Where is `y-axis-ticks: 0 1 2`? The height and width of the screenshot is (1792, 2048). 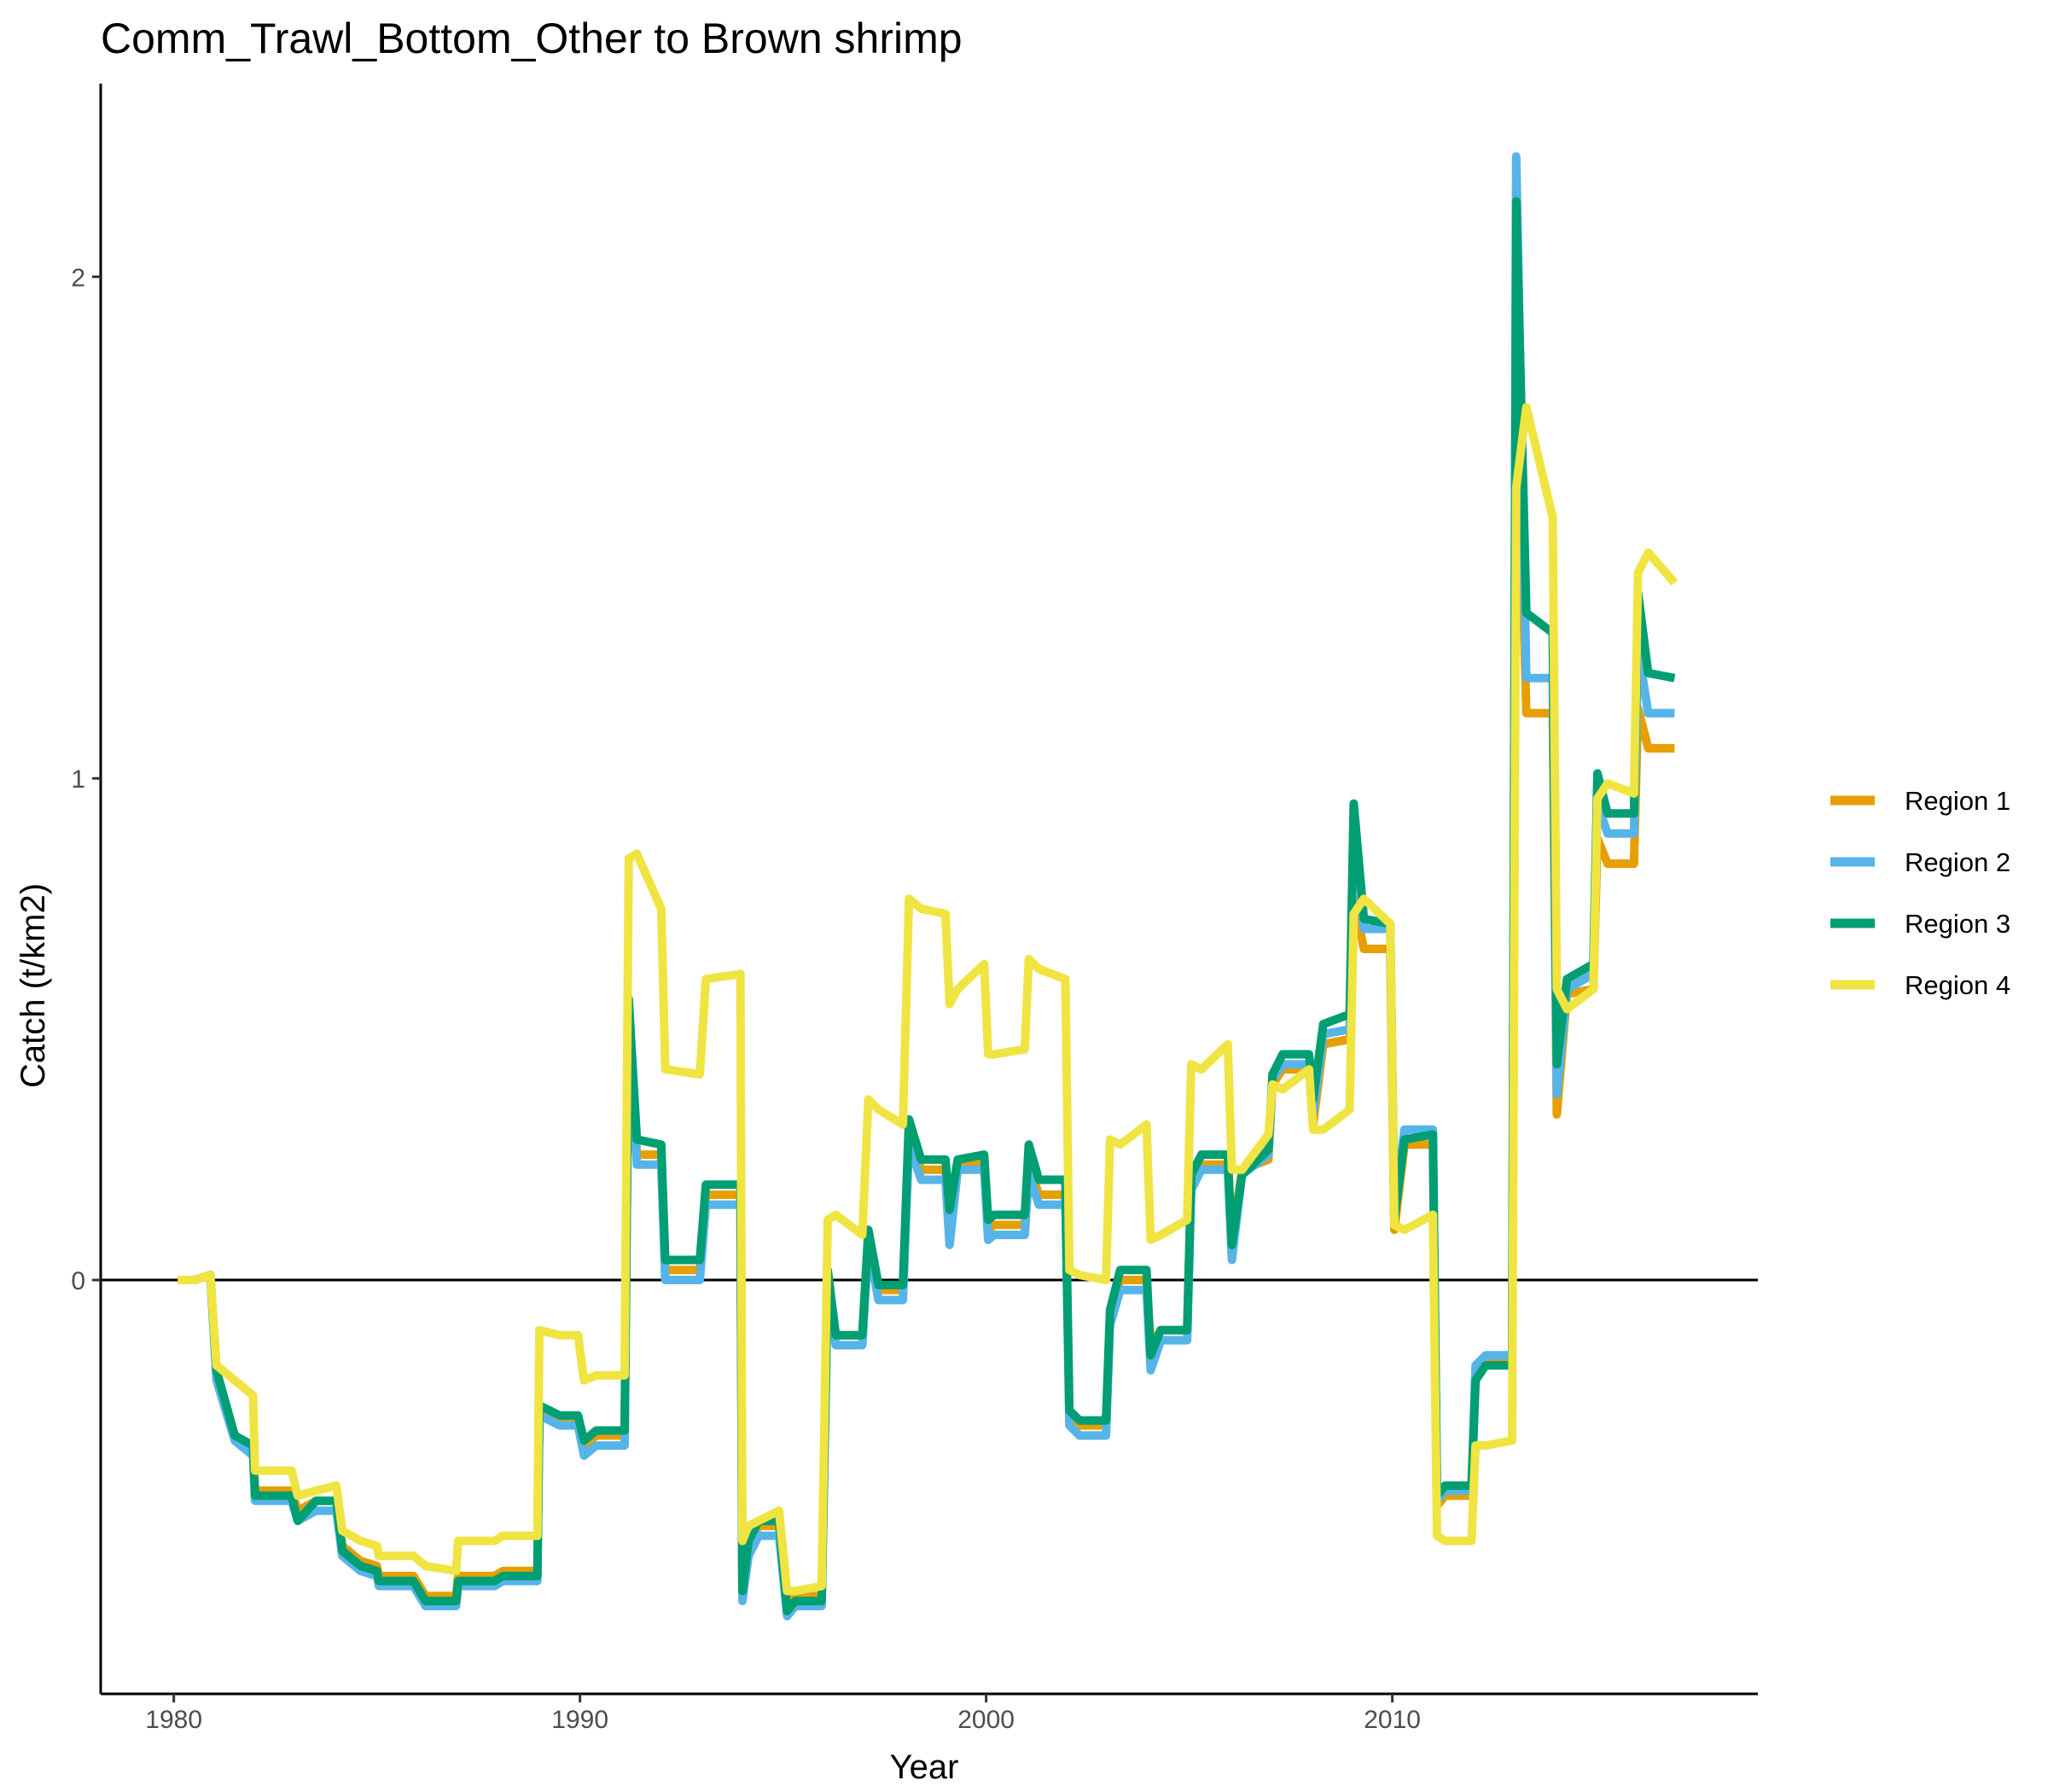 y-axis-ticks: 0 1 2 is located at coordinates (86, 779).